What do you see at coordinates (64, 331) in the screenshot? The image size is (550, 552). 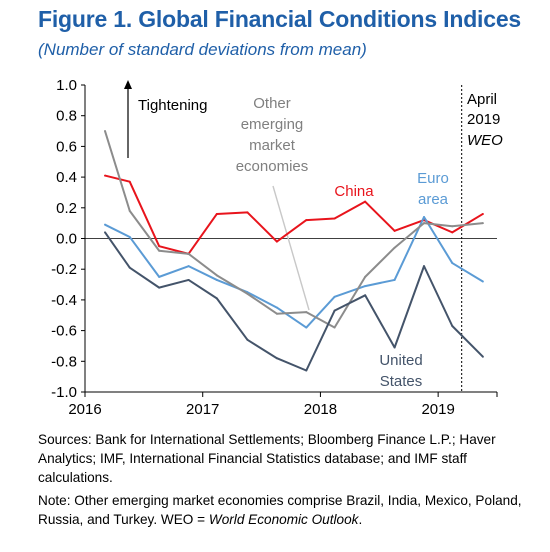 I see `y-tick-label: -0.6` at bounding box center [64, 331].